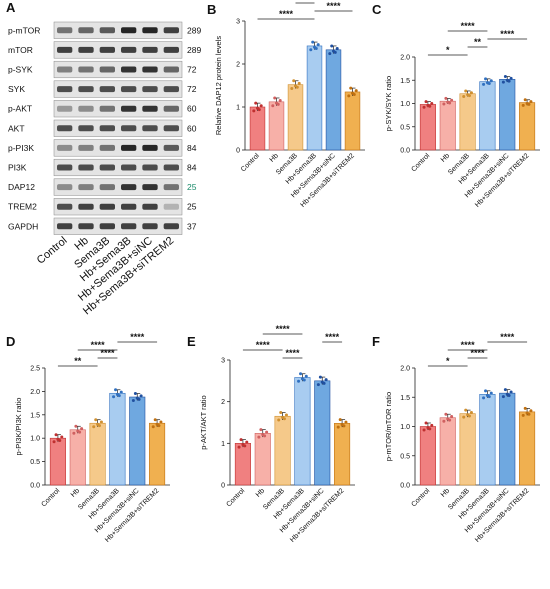 This screenshot has height=589, width=550. I want to click on blot-row-label: GAPDH, so click(23, 226).